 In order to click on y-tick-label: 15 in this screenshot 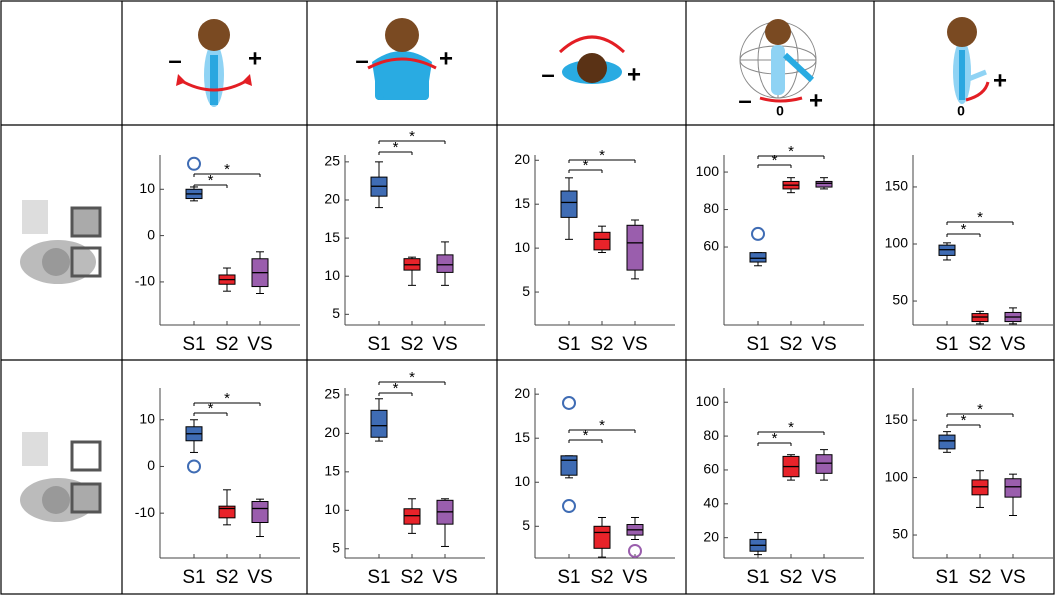, I will do `click(332, 237)`.